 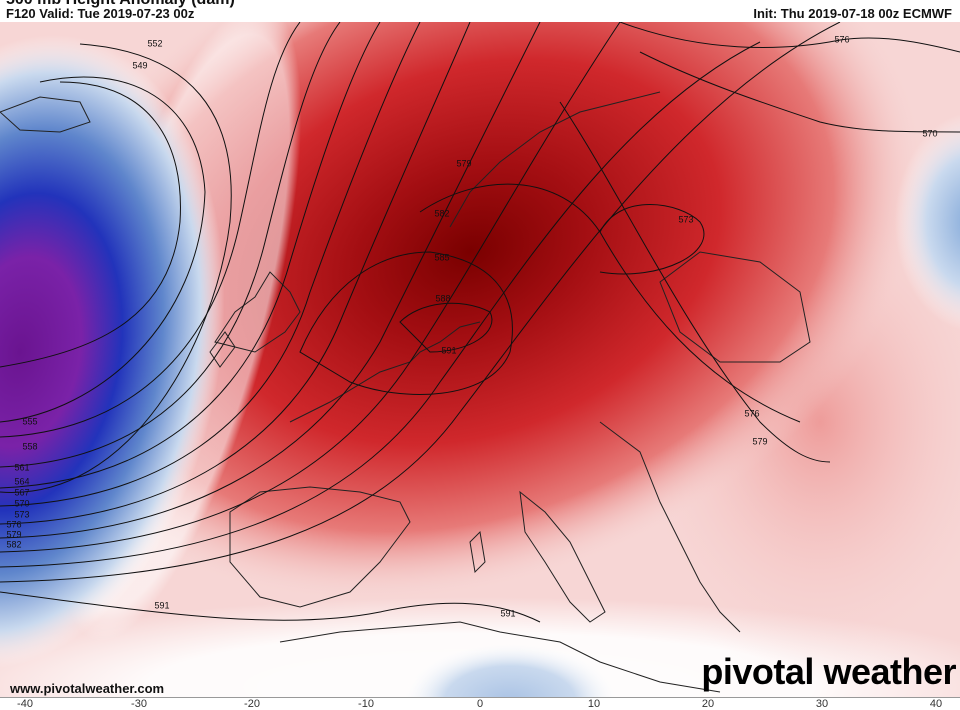 What do you see at coordinates (708, 704) in the screenshot?
I see `longitude-tick: 20` at bounding box center [708, 704].